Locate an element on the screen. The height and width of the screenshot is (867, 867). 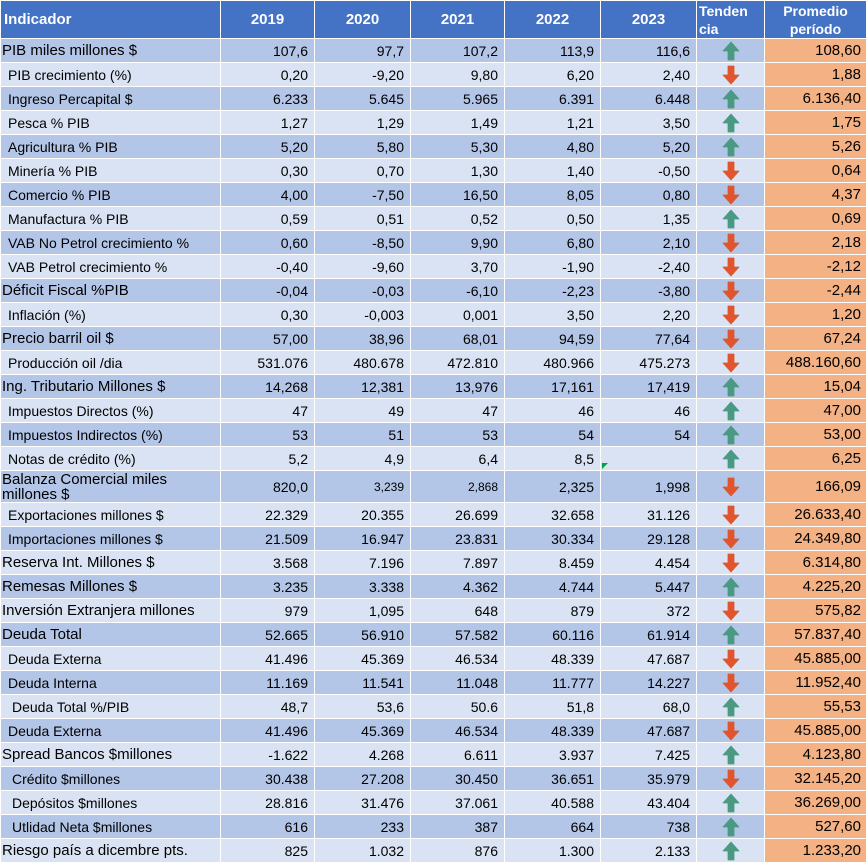
value-cell-2020: 480.678 is located at coordinates (362, 362).